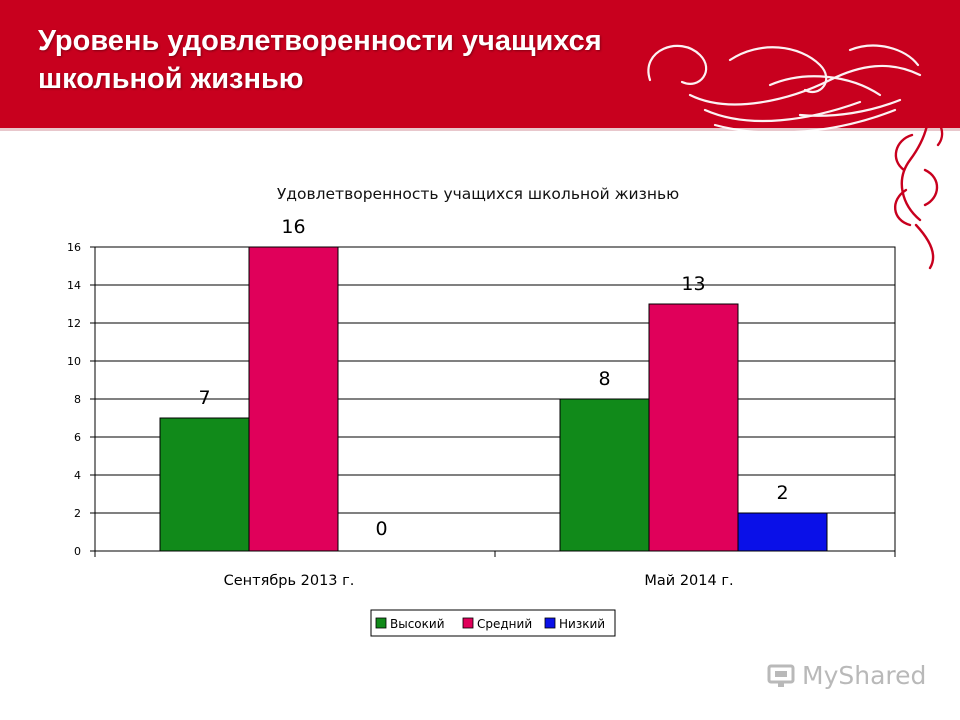 This screenshot has width=960, height=720. Describe the element at coordinates (289, 581) in the screenshot. I see `x-category-label: Сентябрь 2013 г.` at that location.